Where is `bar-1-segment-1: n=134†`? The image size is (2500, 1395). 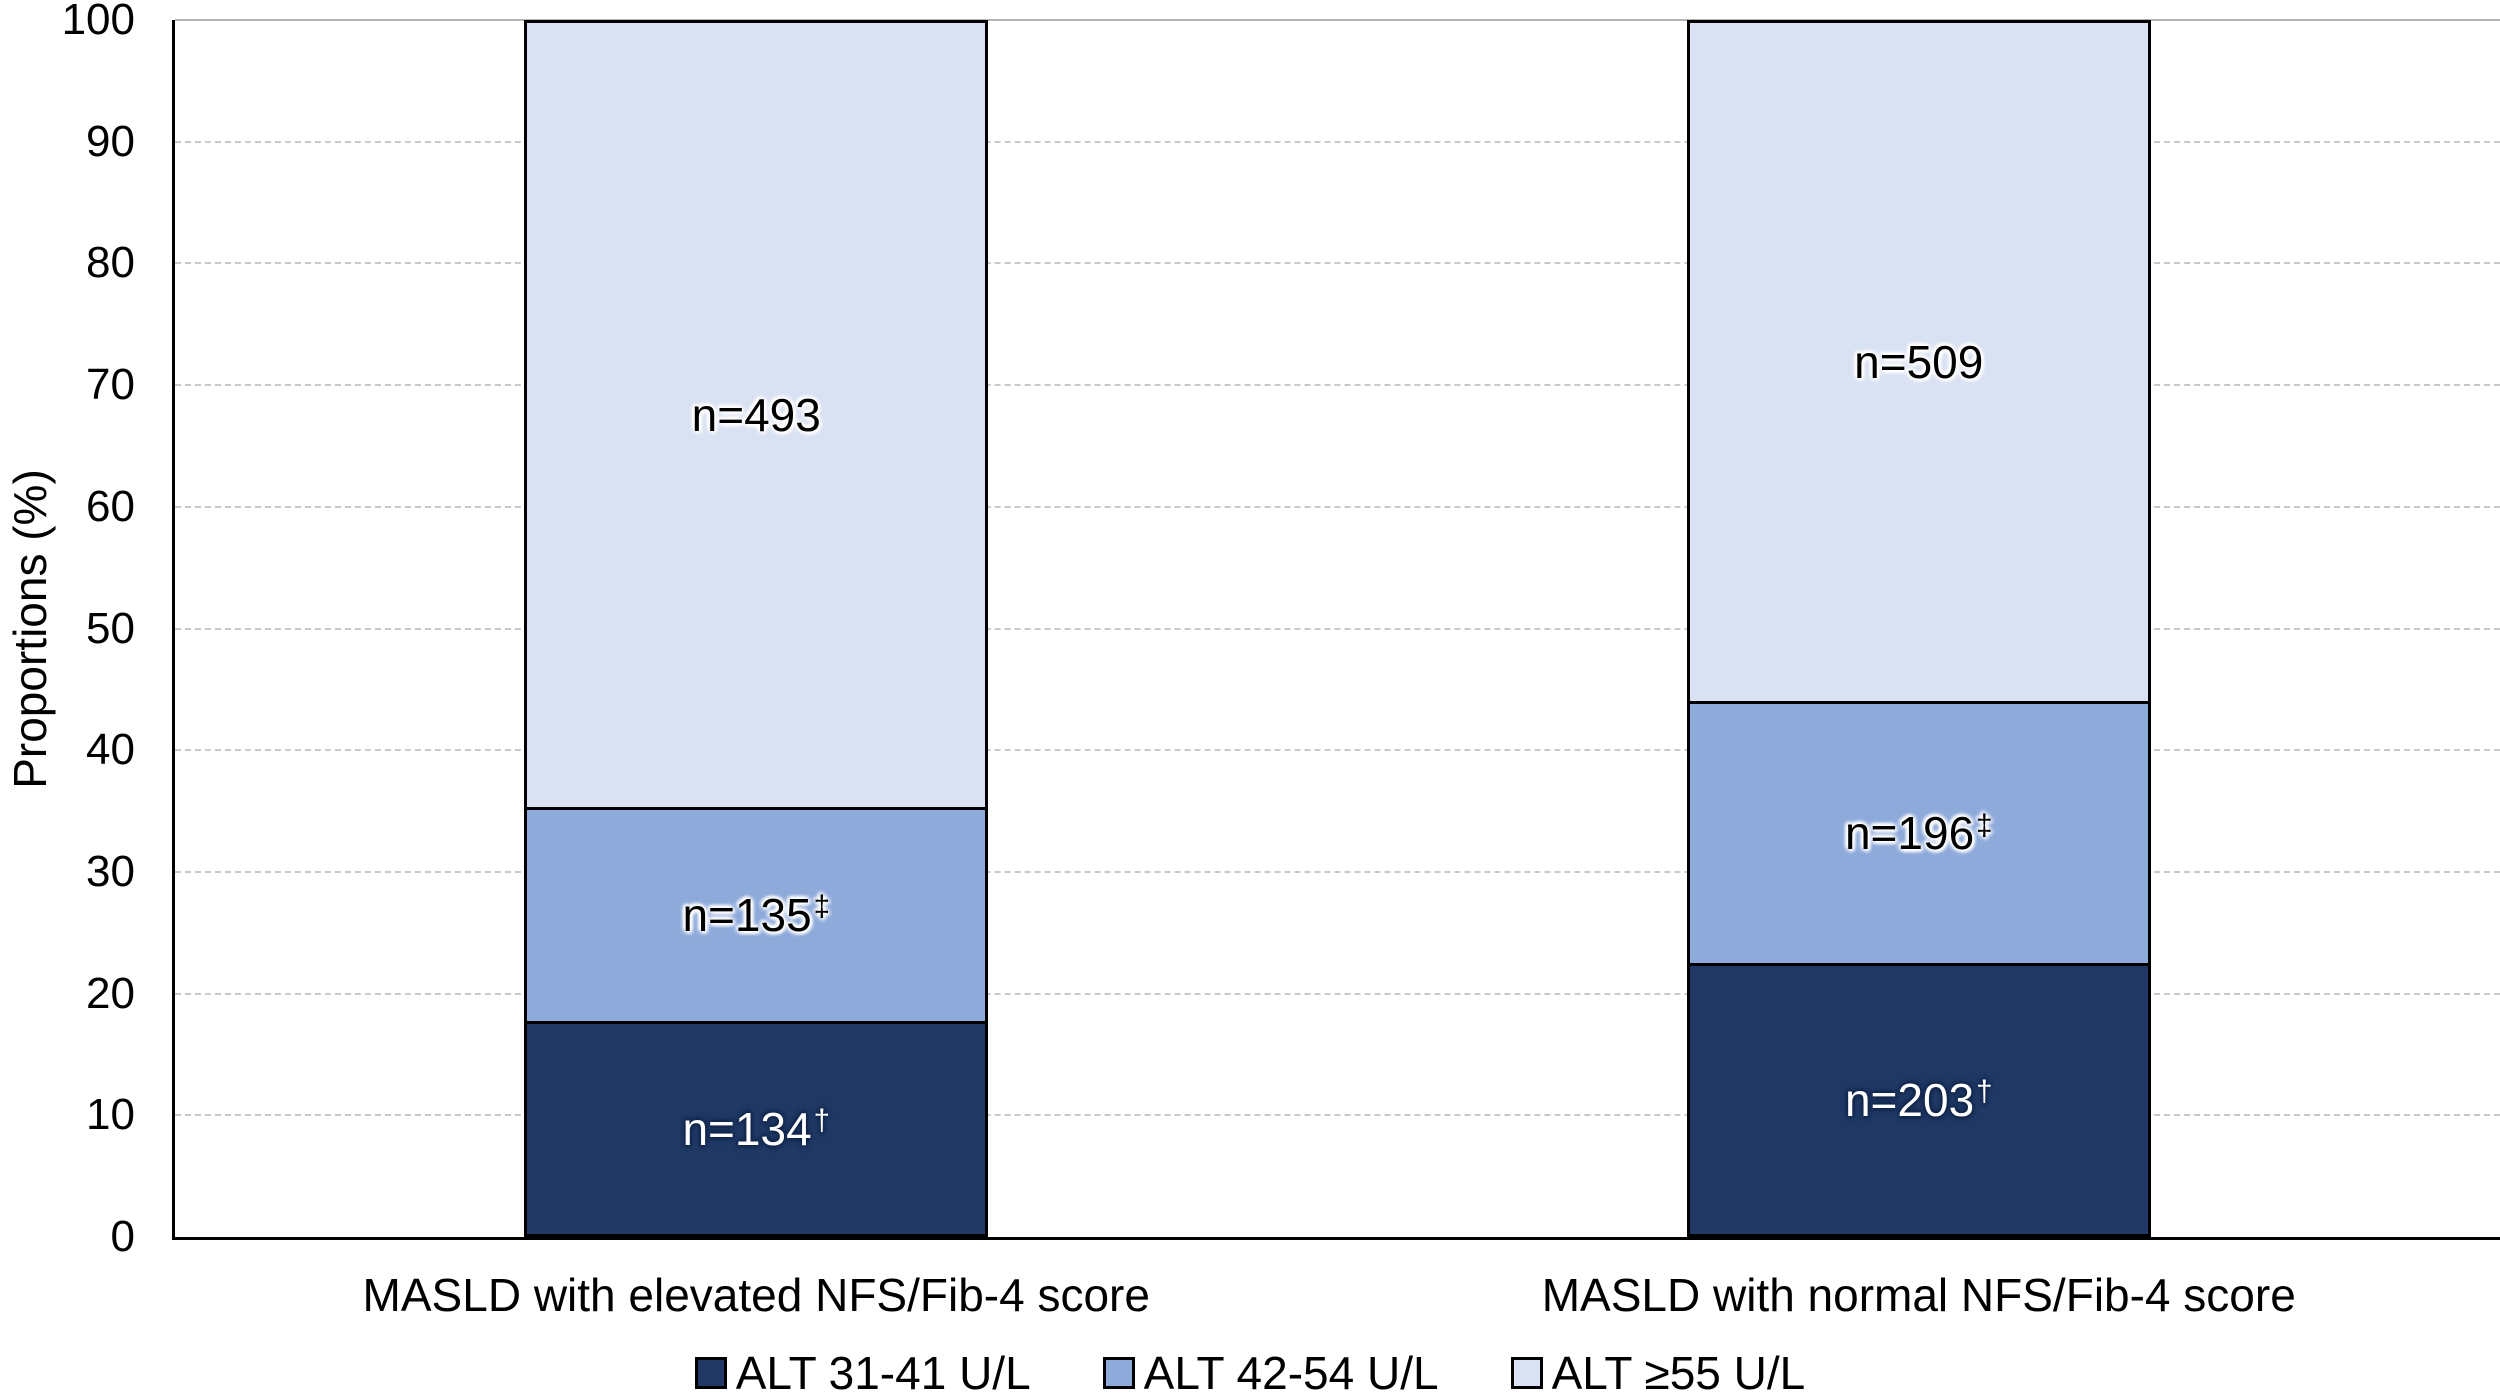 bar-1-segment-1: n=134† is located at coordinates (756, 1127).